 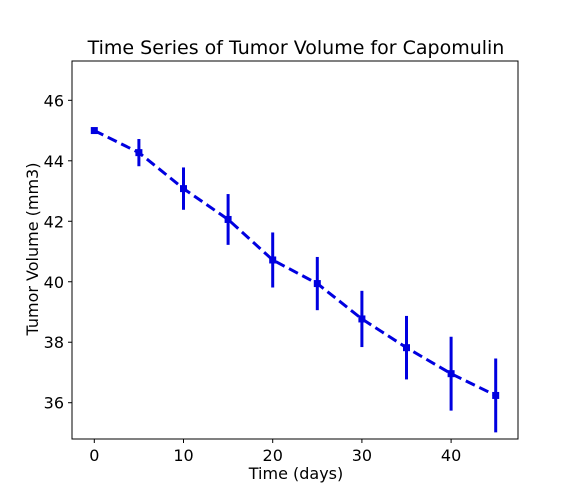 I want to click on x-axis: 0 10 20 30 40, so click(x=275, y=452).